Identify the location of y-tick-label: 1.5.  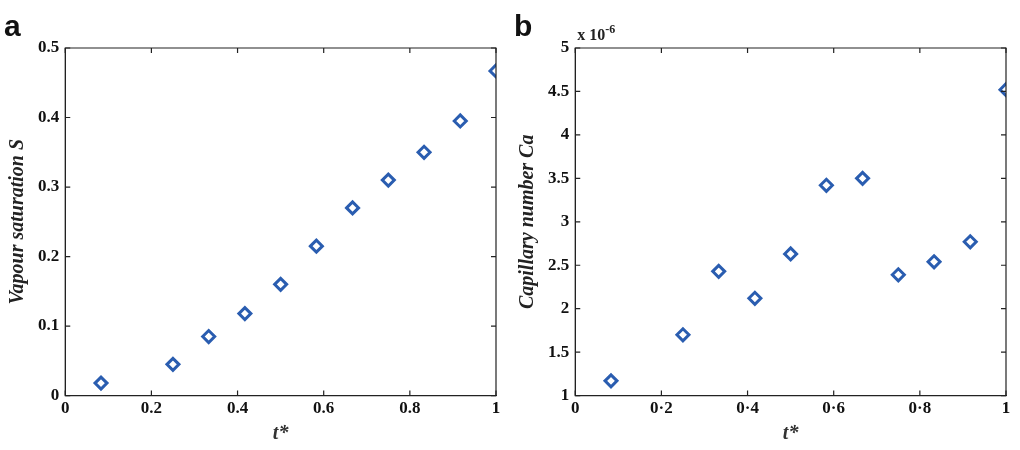
(559, 351).